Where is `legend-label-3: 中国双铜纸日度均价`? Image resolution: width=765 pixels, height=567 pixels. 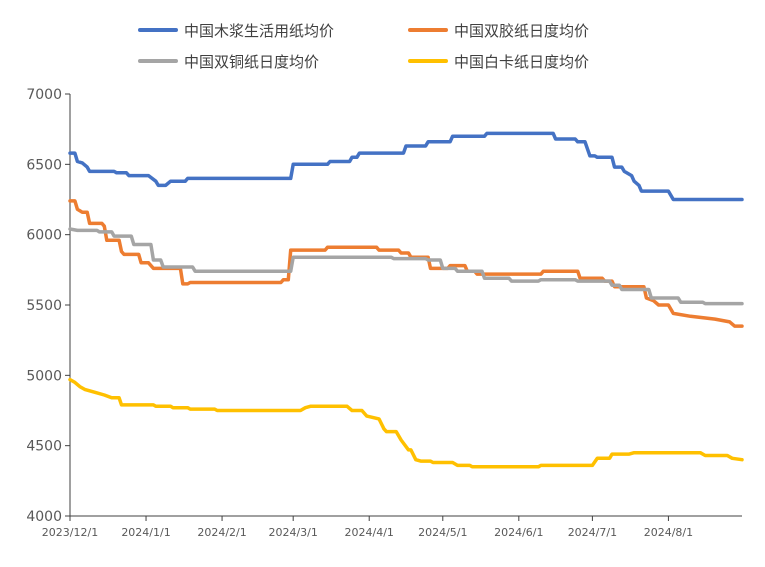
legend-label-3: 中国双铜纸日度均价 is located at coordinates (251, 62).